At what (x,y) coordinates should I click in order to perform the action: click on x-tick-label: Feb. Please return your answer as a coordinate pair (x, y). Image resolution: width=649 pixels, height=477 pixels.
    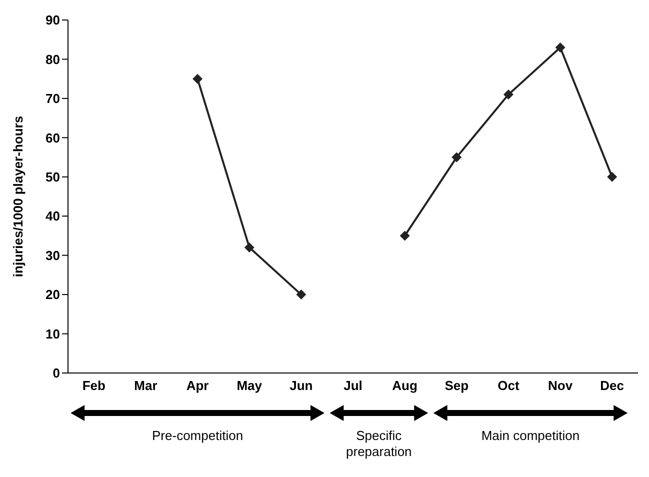
    Looking at the image, I should click on (94, 386).